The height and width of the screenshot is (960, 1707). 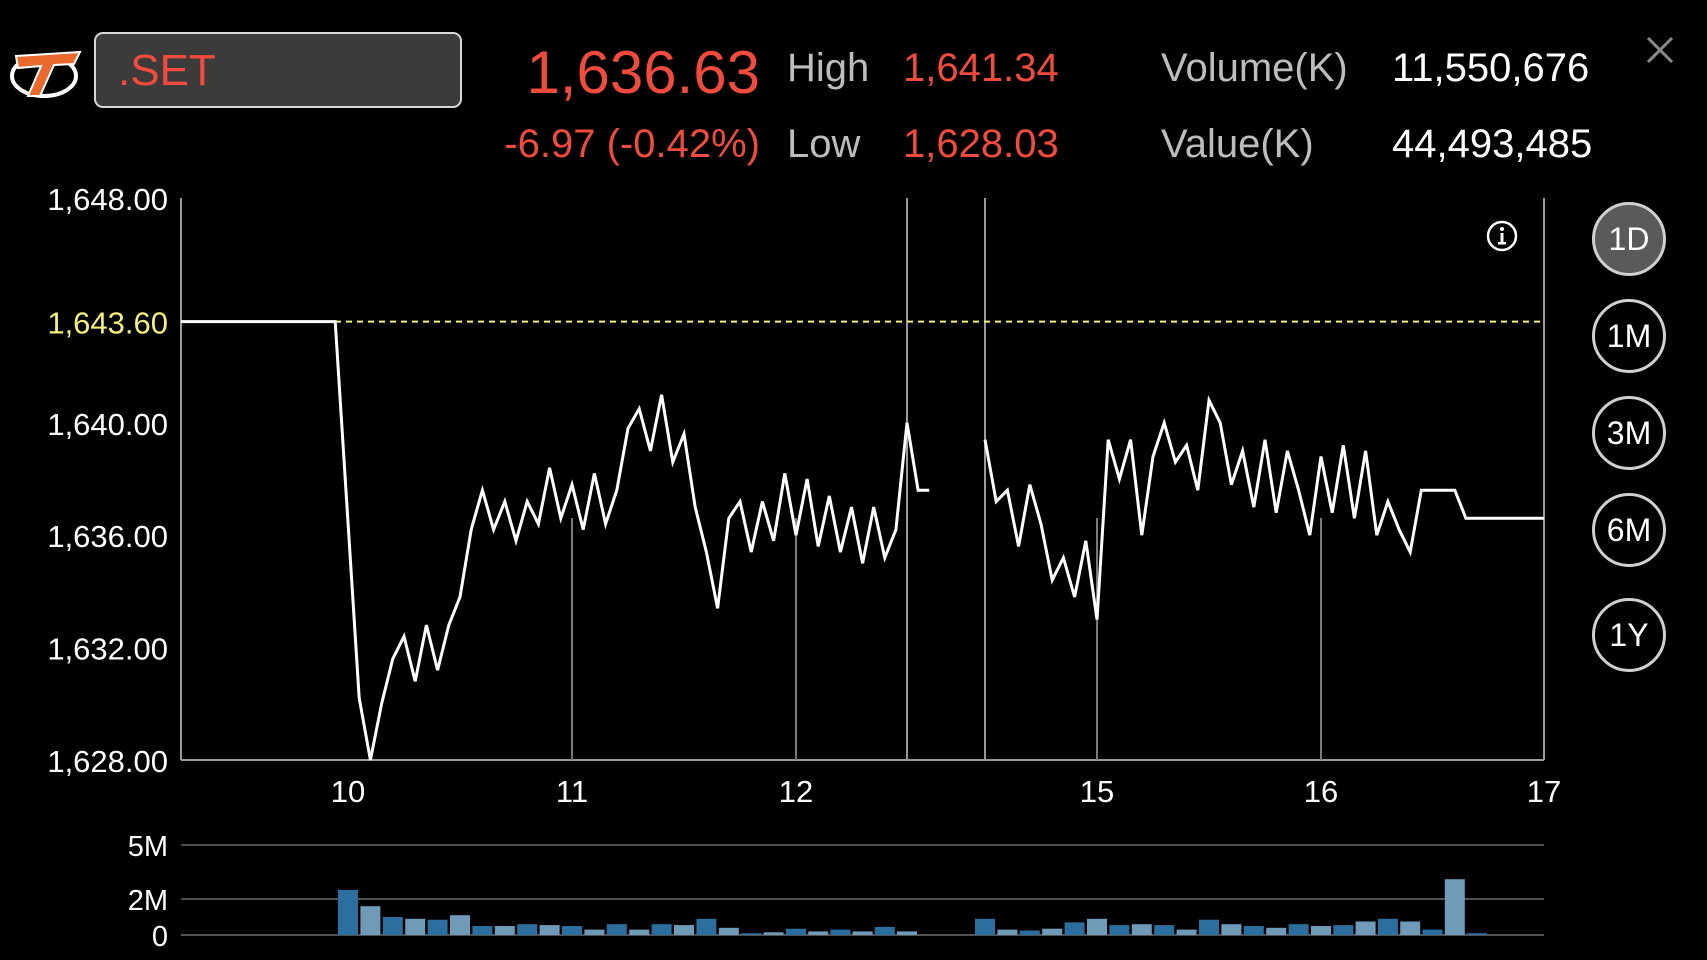 What do you see at coordinates (1502, 236) in the screenshot?
I see `info-icon` at bounding box center [1502, 236].